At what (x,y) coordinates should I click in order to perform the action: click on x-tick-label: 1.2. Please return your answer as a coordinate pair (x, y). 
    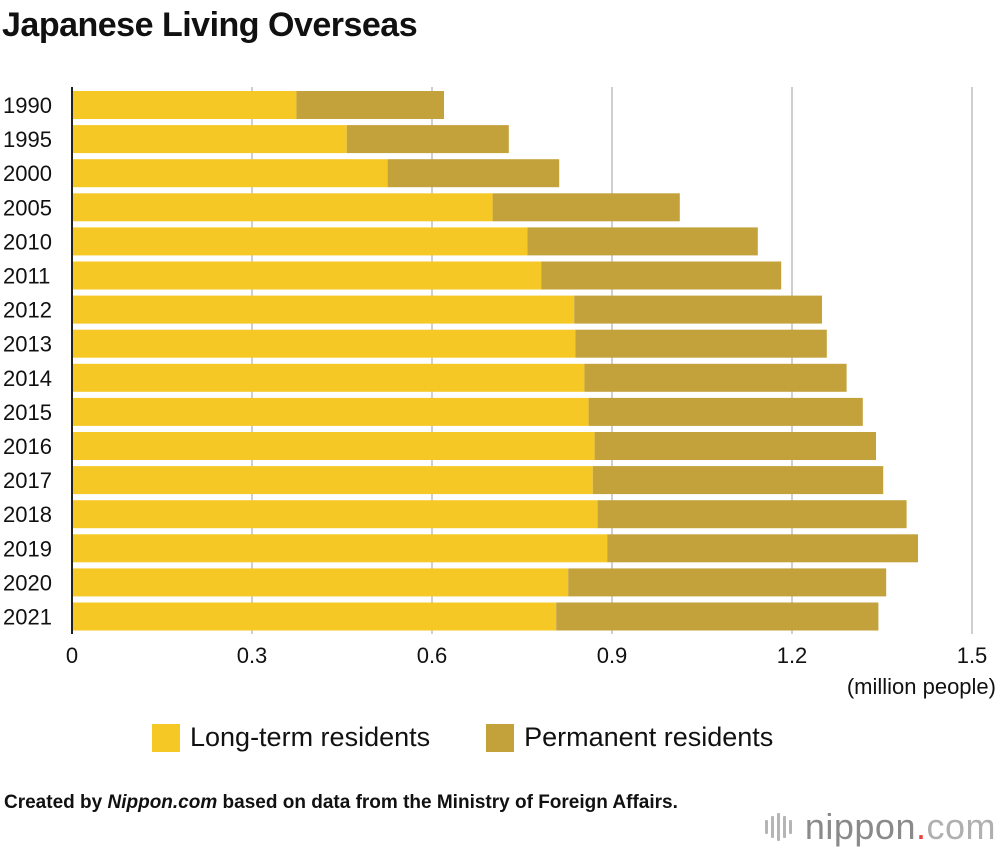
    Looking at the image, I should click on (792, 655).